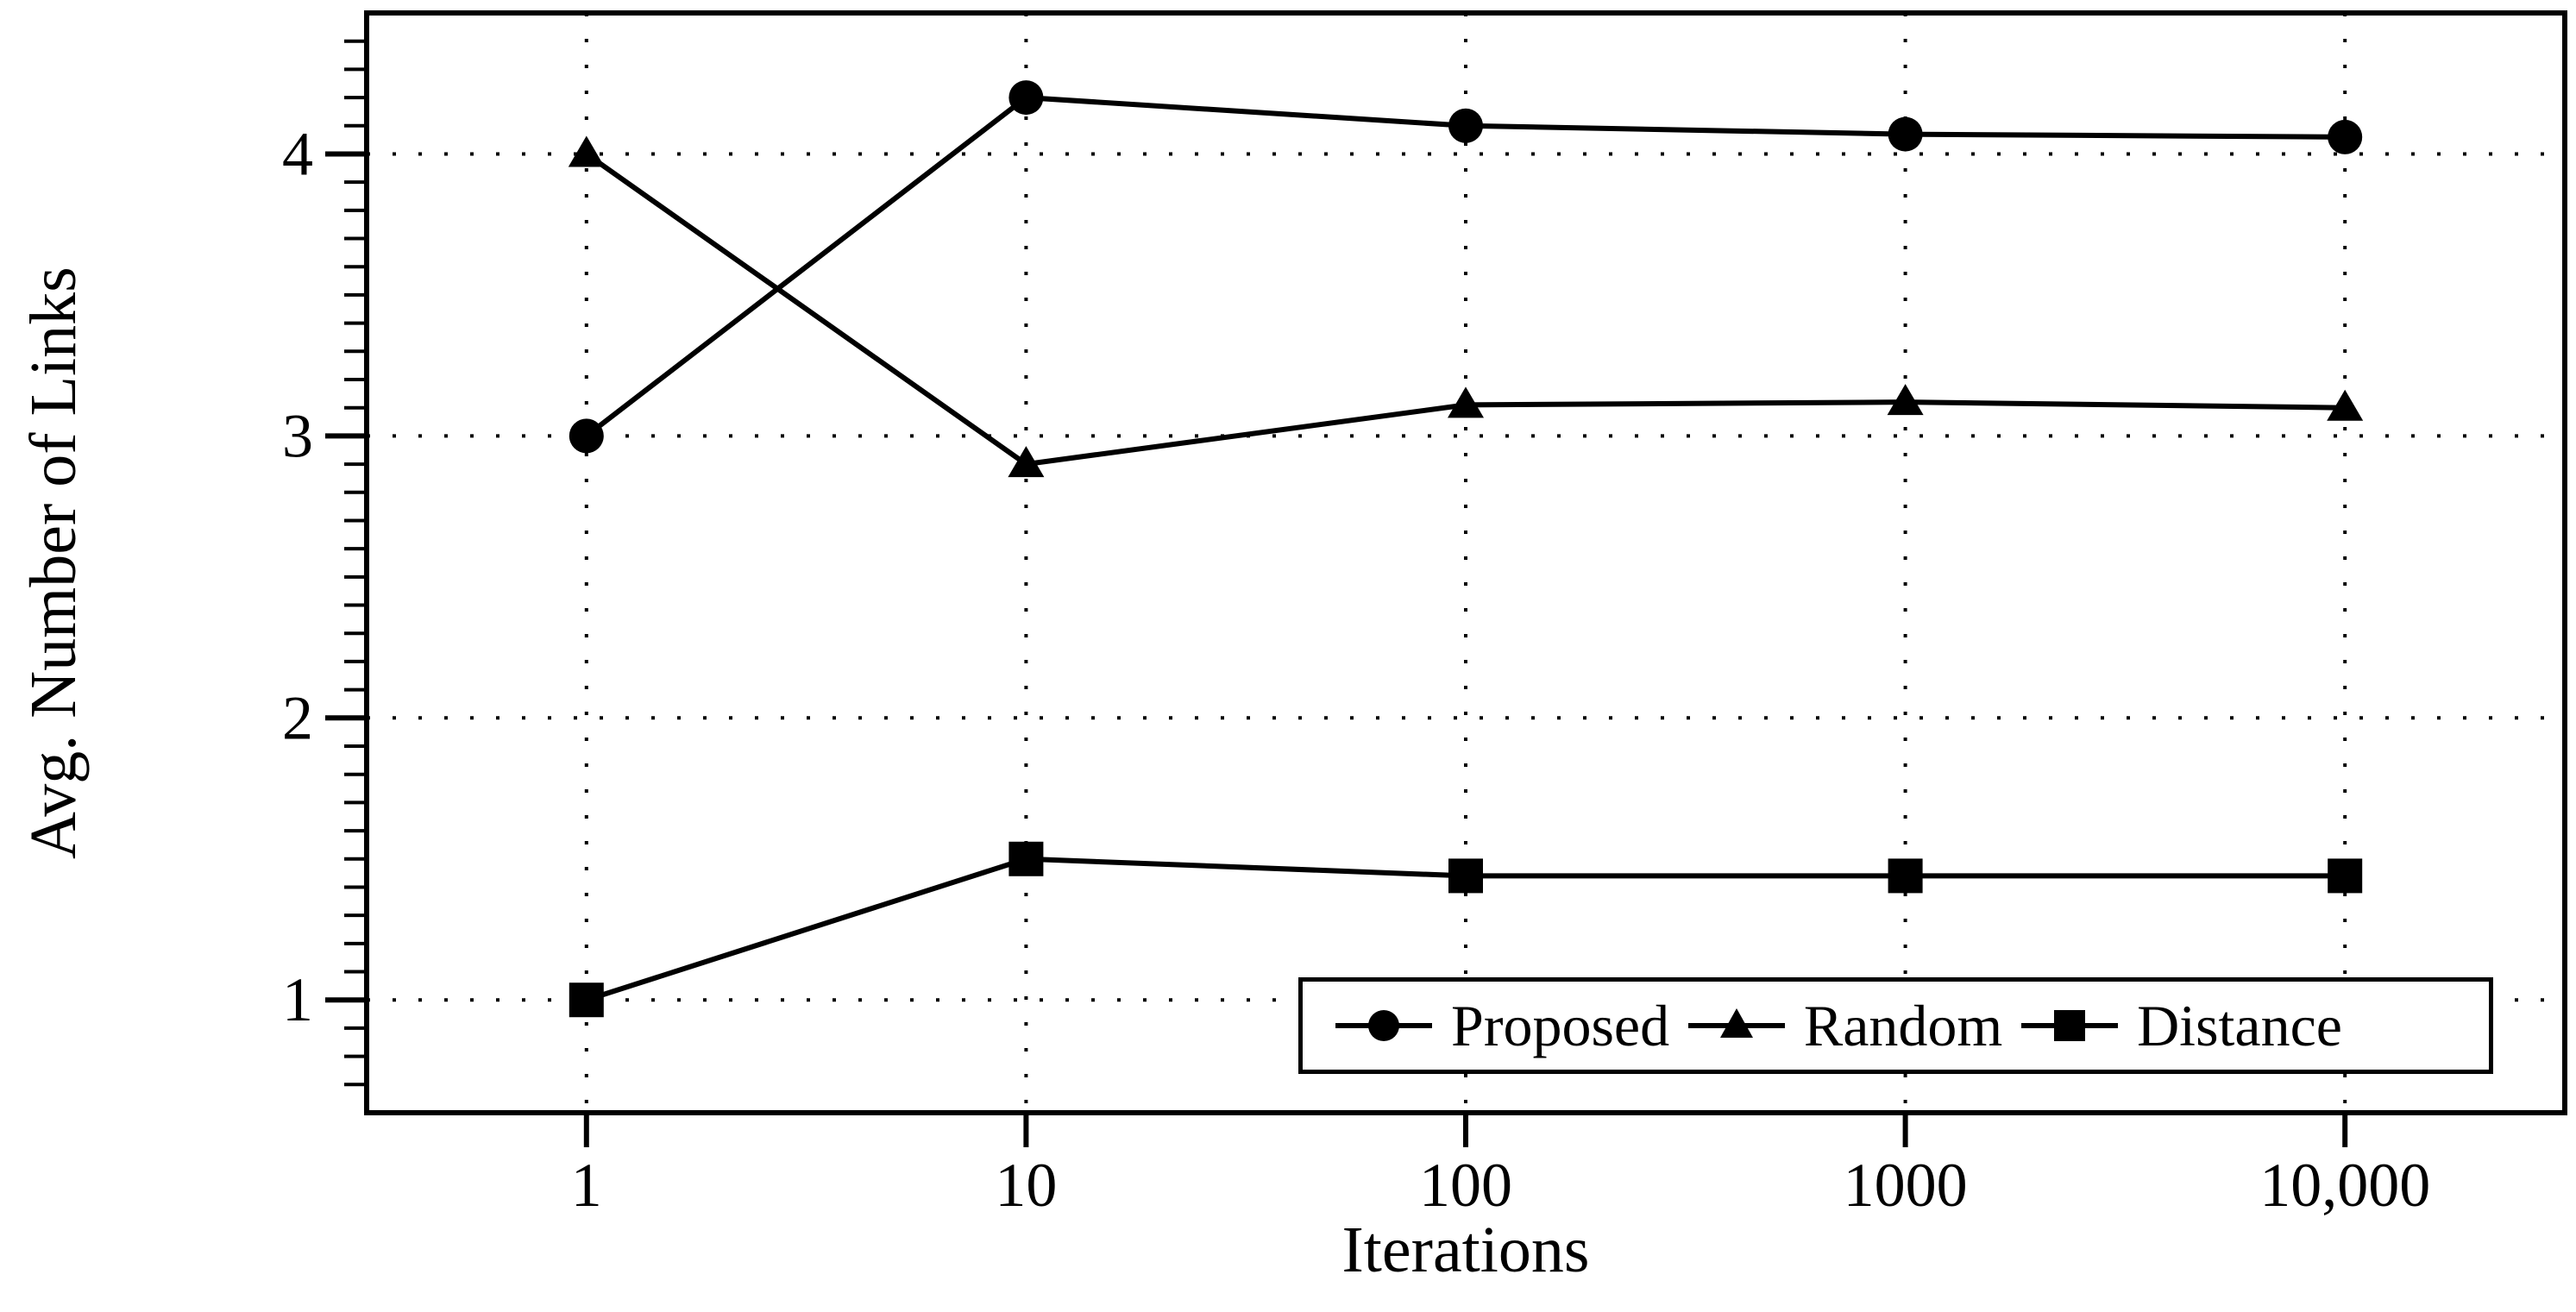 Image resolution: width=2576 pixels, height=1312 pixels. What do you see at coordinates (2239, 1025) in the screenshot?
I see `legend-label-distance: Distance` at bounding box center [2239, 1025].